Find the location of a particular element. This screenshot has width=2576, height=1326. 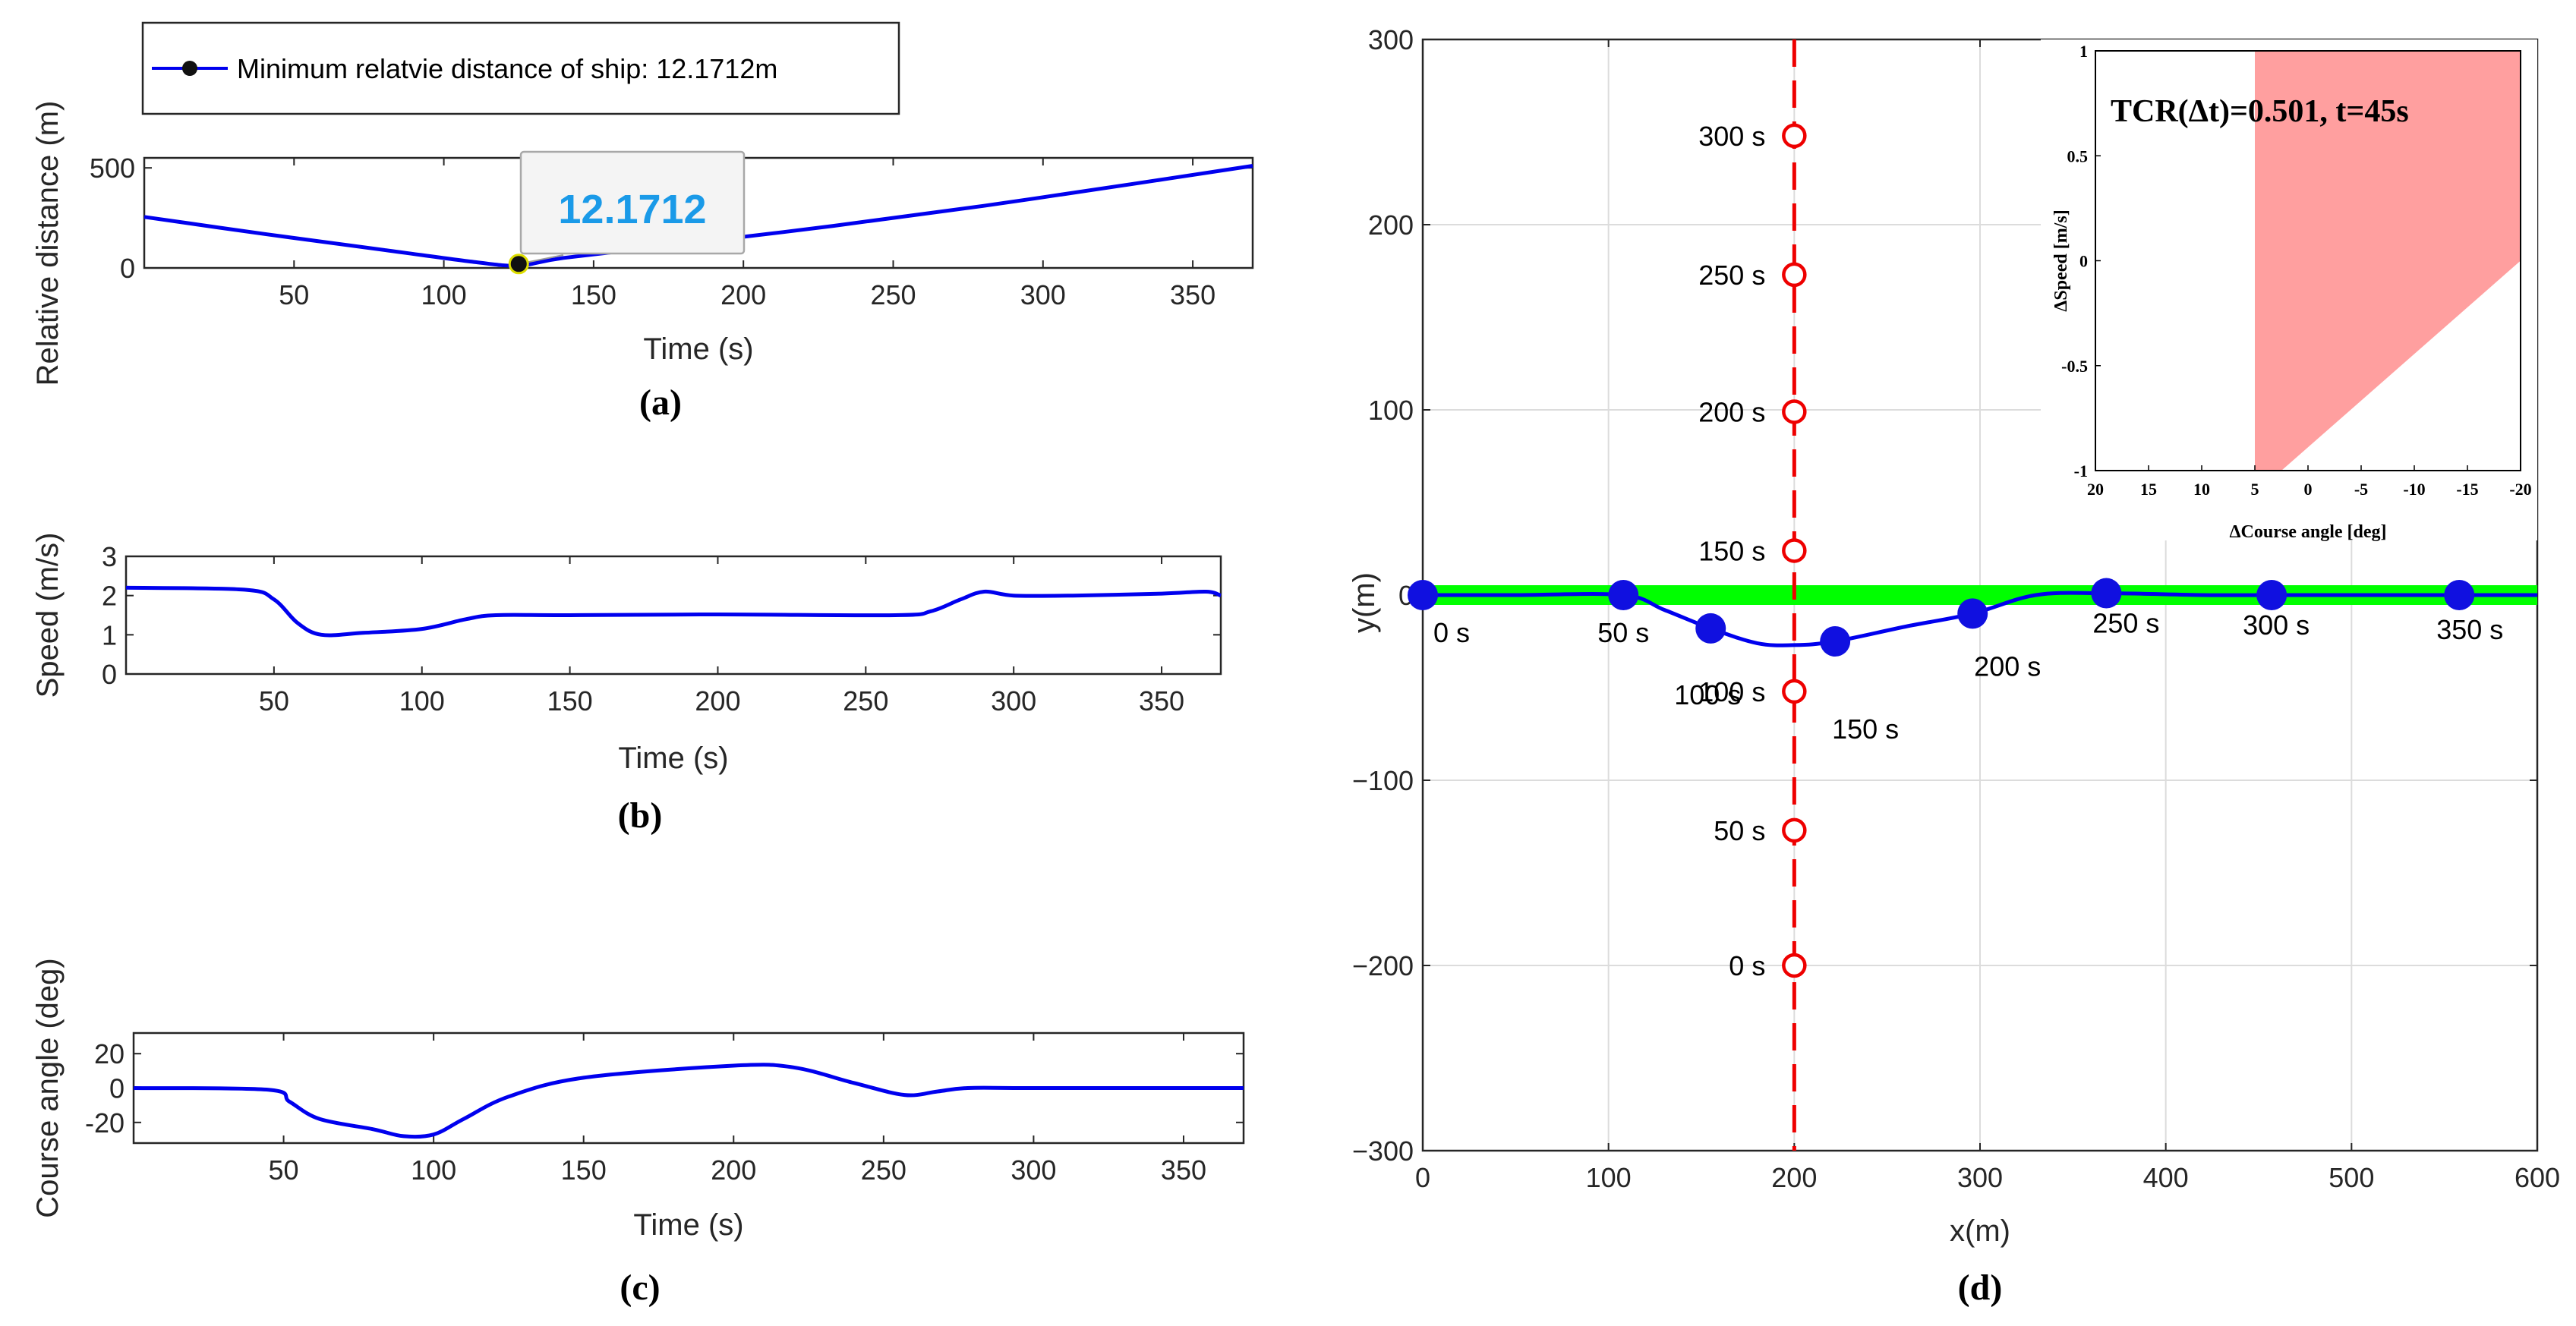

y-tick-label: −300 is located at coordinates (1383, 1151).